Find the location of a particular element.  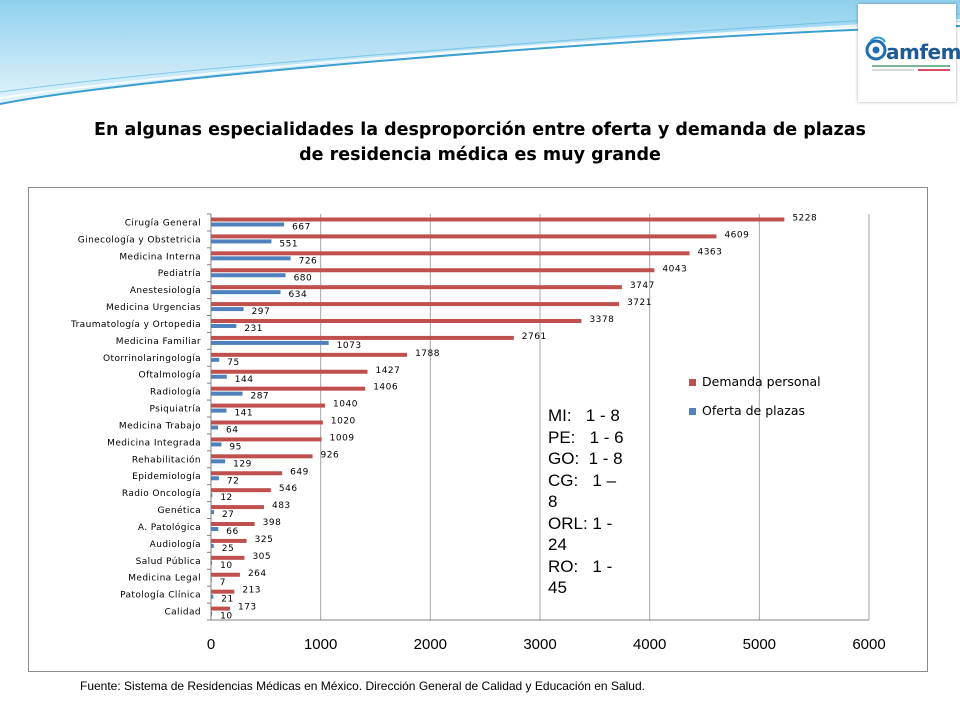

ratio-line-4a: ORL: 1 - is located at coordinates (580, 523).